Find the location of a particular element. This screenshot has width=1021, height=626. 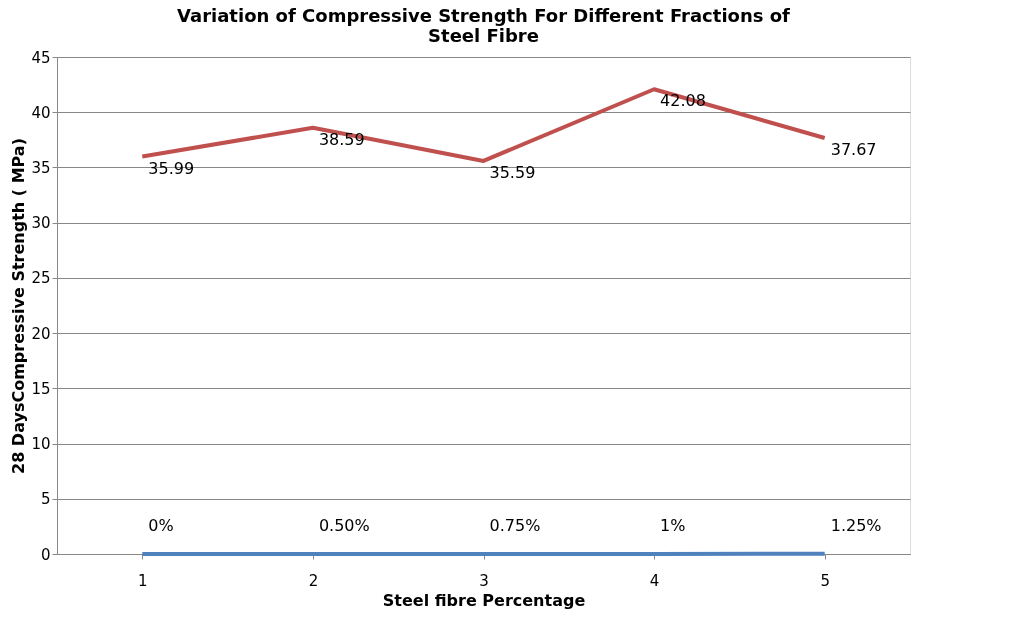

data-label: 0.75% is located at coordinates (515, 525).